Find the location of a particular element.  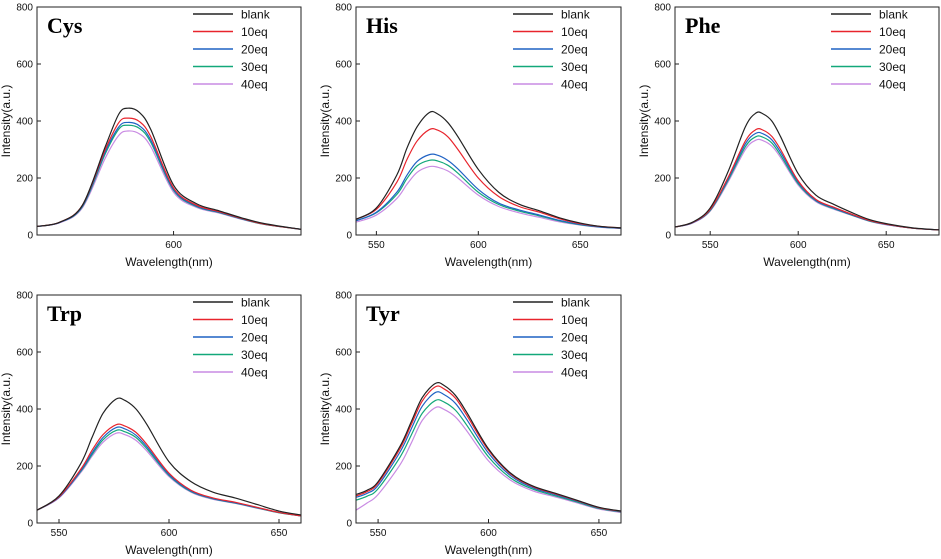

series-line-30eq is located at coordinates (488, 456).